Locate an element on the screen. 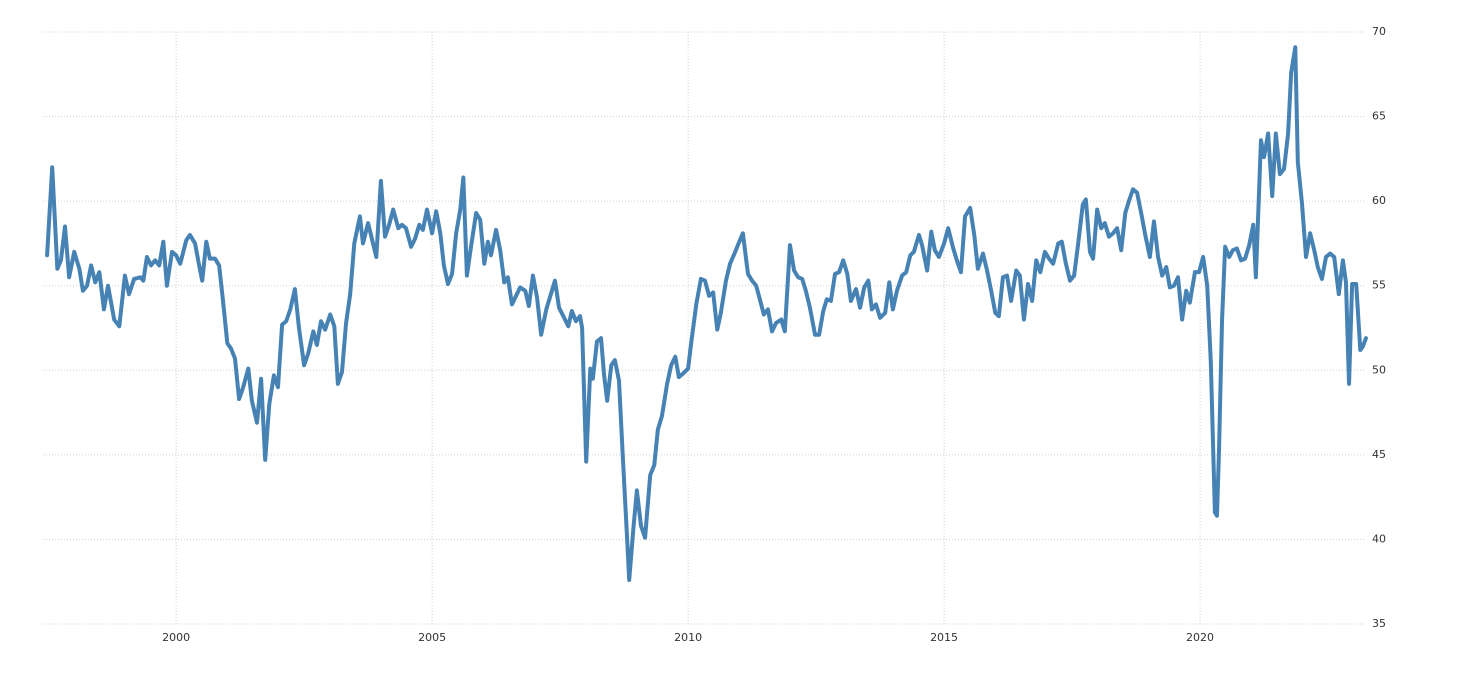  y-tick-label: 50 is located at coordinates (1379, 369).